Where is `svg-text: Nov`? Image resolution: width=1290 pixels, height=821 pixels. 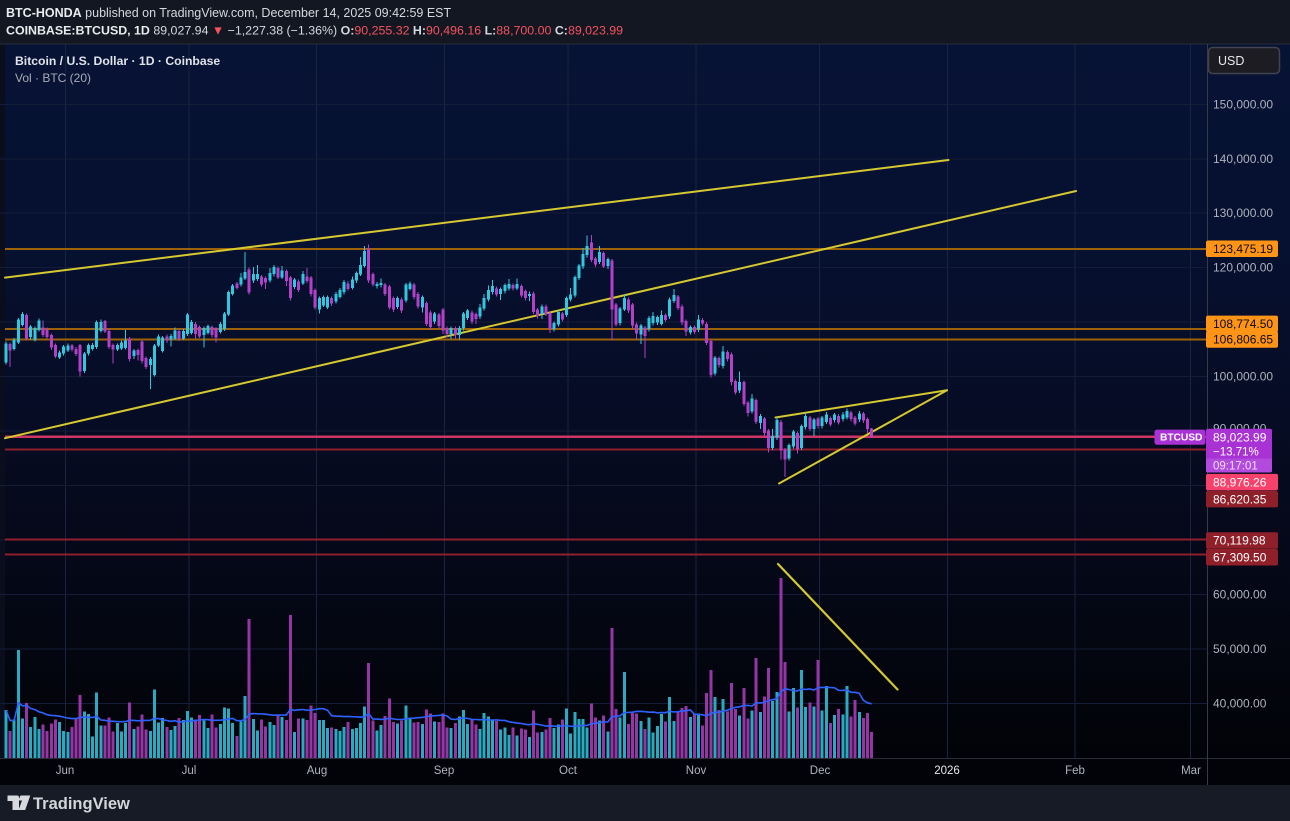
svg-text: Nov is located at coordinates (696, 771).